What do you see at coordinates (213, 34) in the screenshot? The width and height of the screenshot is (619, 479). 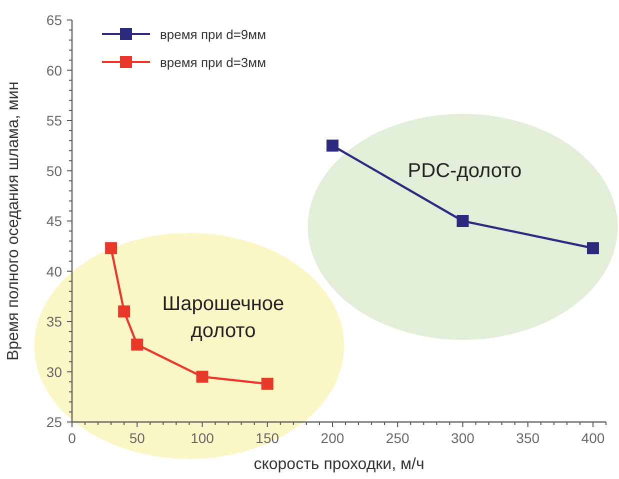 I see `legend-label: время при d=9мм` at bounding box center [213, 34].